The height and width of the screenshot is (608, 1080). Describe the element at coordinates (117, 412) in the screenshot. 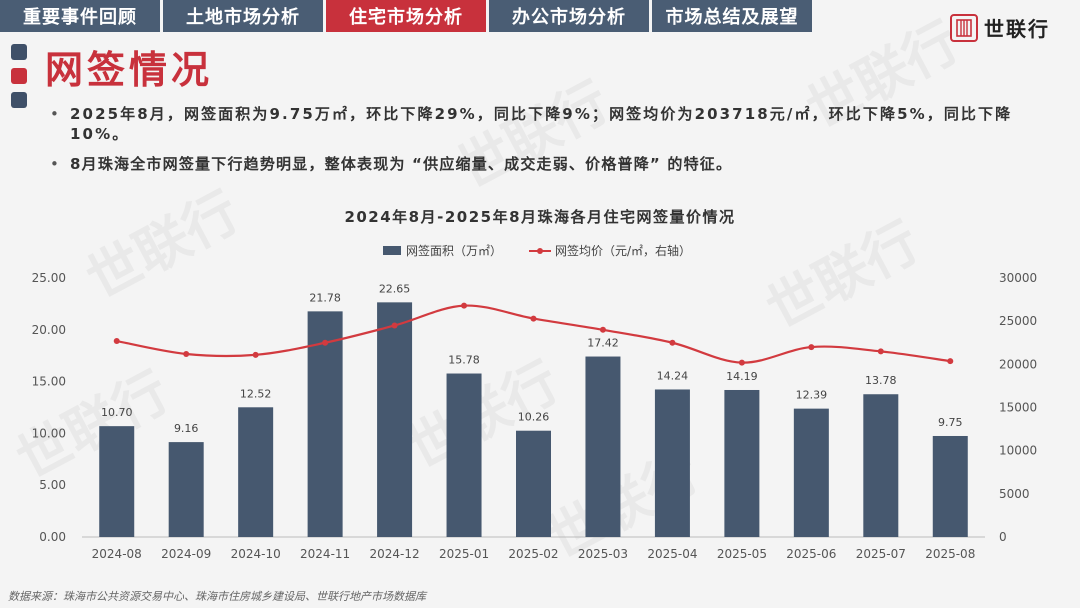

I see `bar-value-label: 10.70` at that location.